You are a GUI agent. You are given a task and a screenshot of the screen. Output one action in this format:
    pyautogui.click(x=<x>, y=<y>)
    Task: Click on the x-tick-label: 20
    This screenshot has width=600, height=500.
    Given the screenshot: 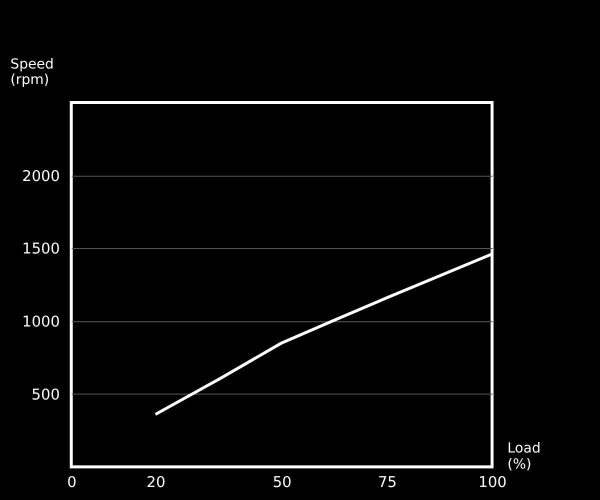 What is the action you would take?
    pyautogui.click(x=156, y=482)
    